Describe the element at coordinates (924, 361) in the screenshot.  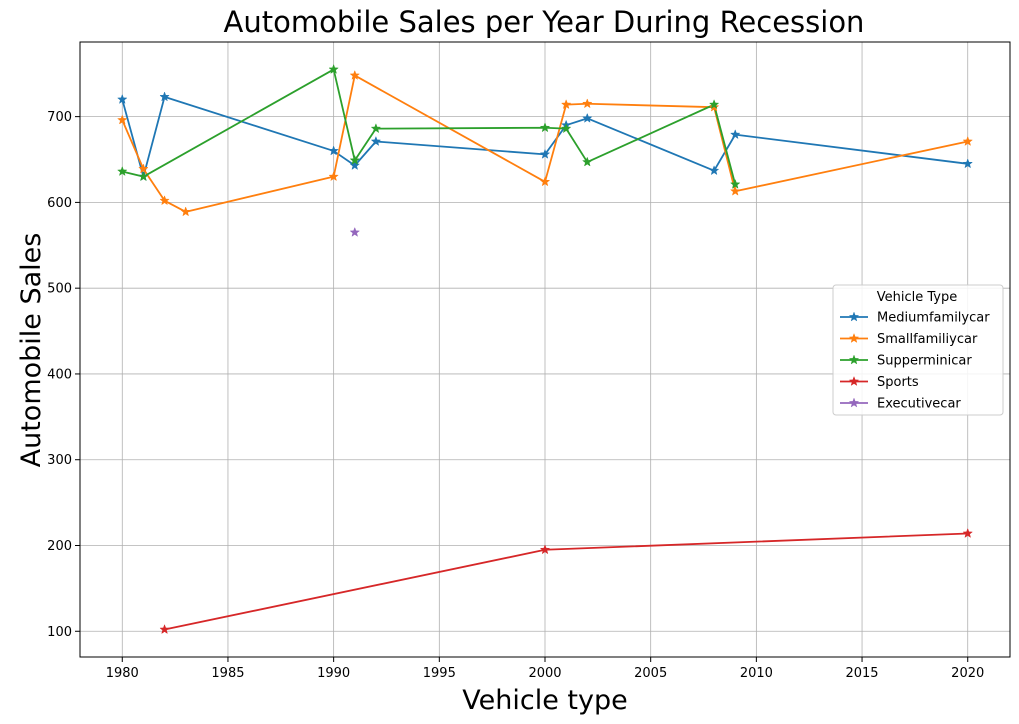
I see `legend-label-supperminicar: Supperminicar` at that location.